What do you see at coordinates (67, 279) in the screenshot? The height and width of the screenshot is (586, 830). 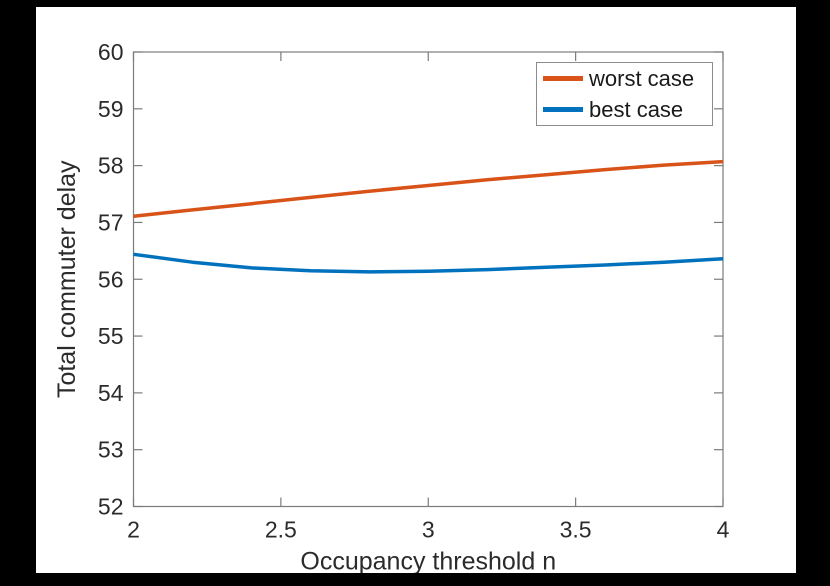 I see `y-axis-label: Total commuter delay` at bounding box center [67, 279].